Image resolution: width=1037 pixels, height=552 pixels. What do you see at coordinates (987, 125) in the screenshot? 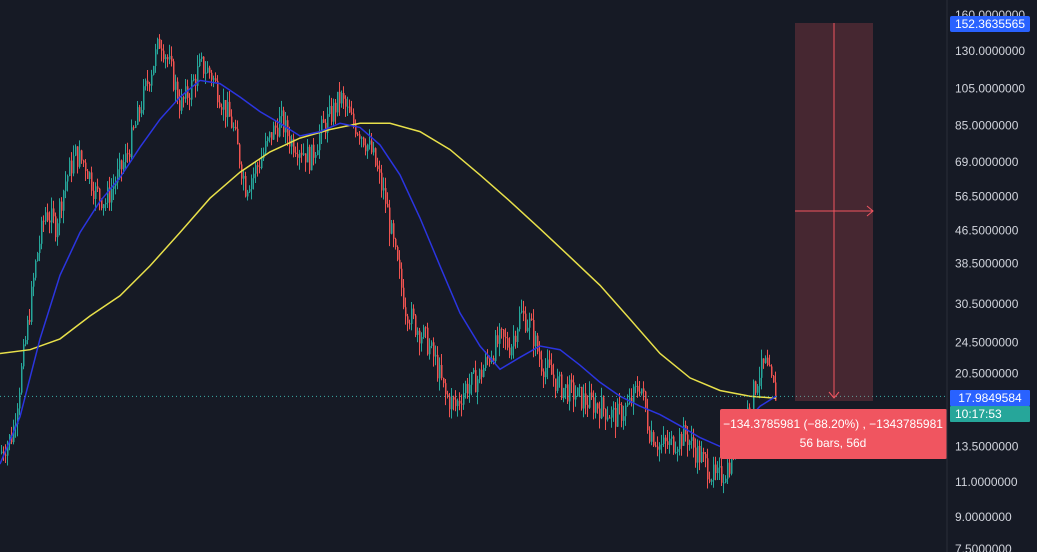
I see `y-tick-label: 85.0000000` at bounding box center [987, 125].